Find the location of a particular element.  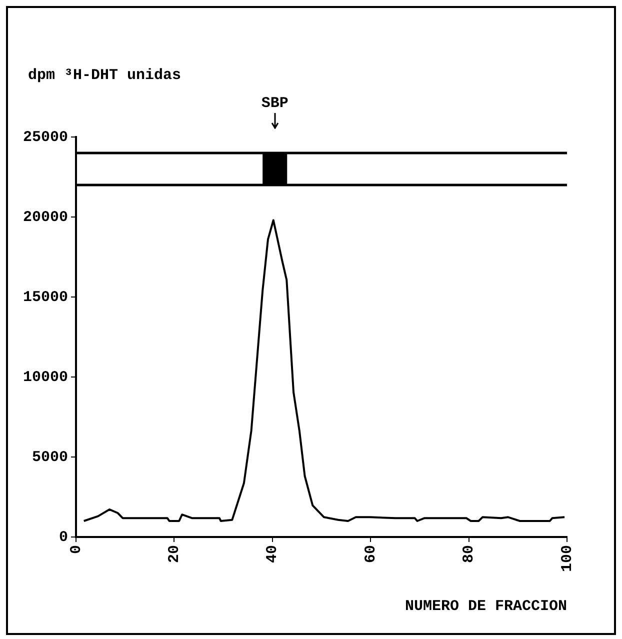

x-axis-title: NUMERO DE FRACCION is located at coordinates (485, 606).